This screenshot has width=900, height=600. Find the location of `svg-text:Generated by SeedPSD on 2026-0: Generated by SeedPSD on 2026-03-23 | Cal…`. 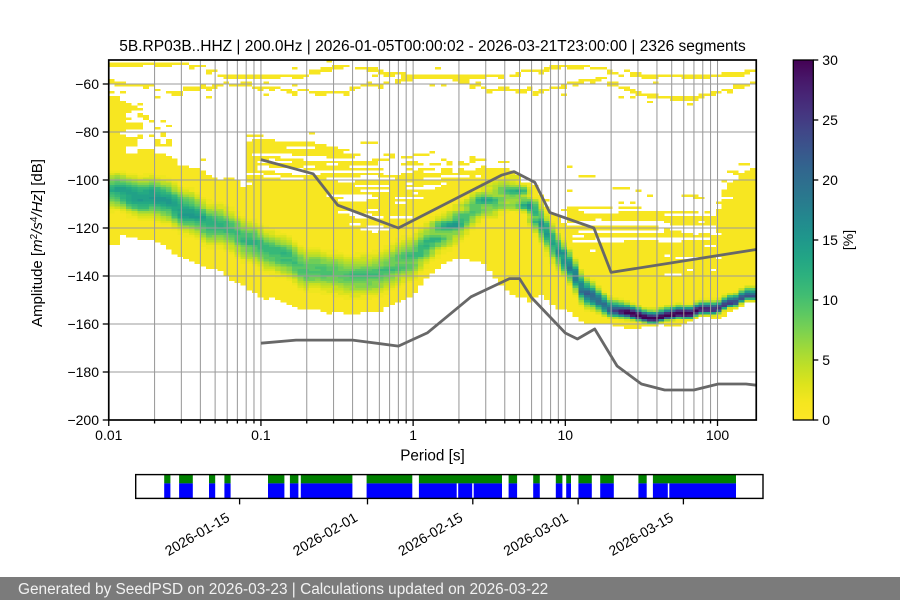

svg-text:Generated by SeedPSD on 2026-0: Generated by SeedPSD on 2026-03-23 | Cal… is located at coordinates (283, 589).